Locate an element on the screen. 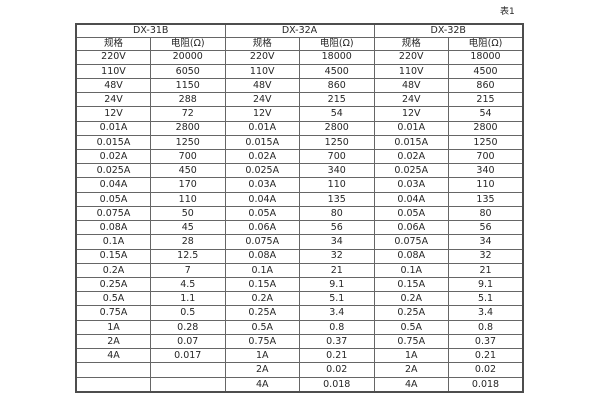 The height and width of the screenshot is (400, 600). table-row: 0.08A 45 0.06A 56 0.06A 56 is located at coordinates (299, 228).